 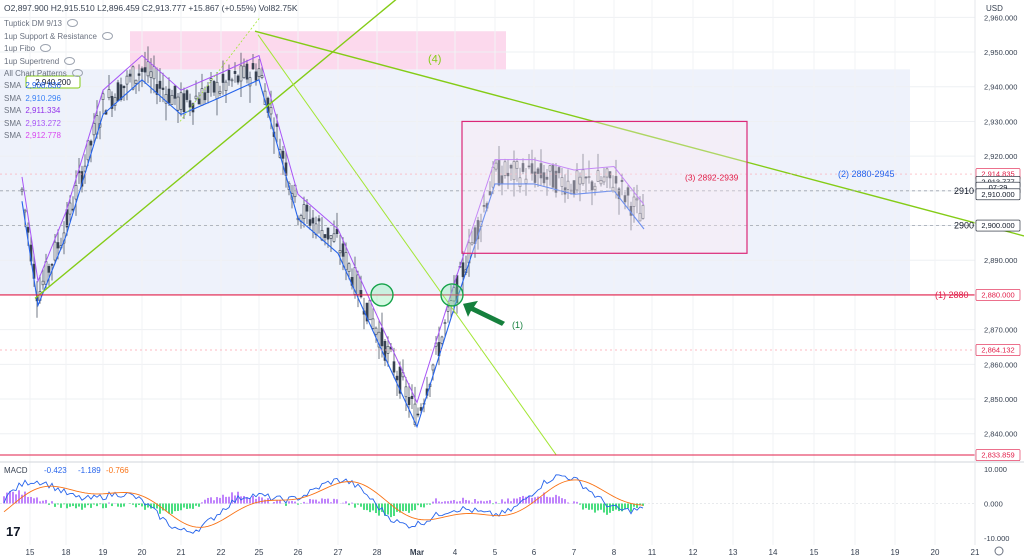 I want to click on indicator-row: SMA 2,913.272, so click(x=32, y=123).